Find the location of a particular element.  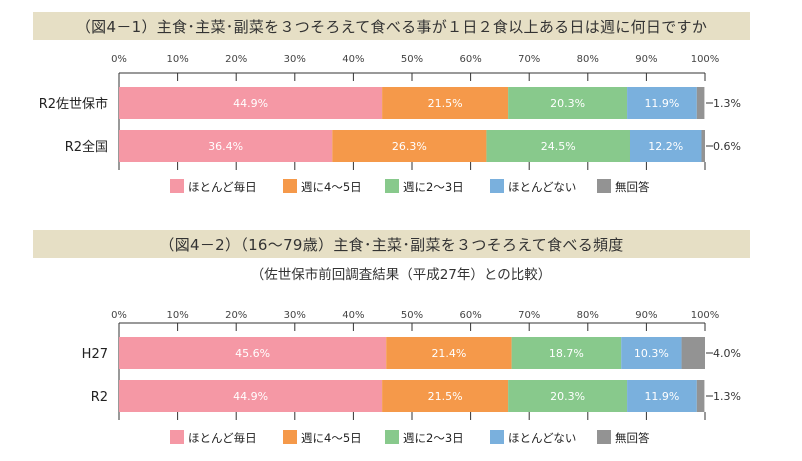

chart2-subtitle: （佐世保市前回調査結果（平成27年）との比較） is located at coordinates (401, 275).